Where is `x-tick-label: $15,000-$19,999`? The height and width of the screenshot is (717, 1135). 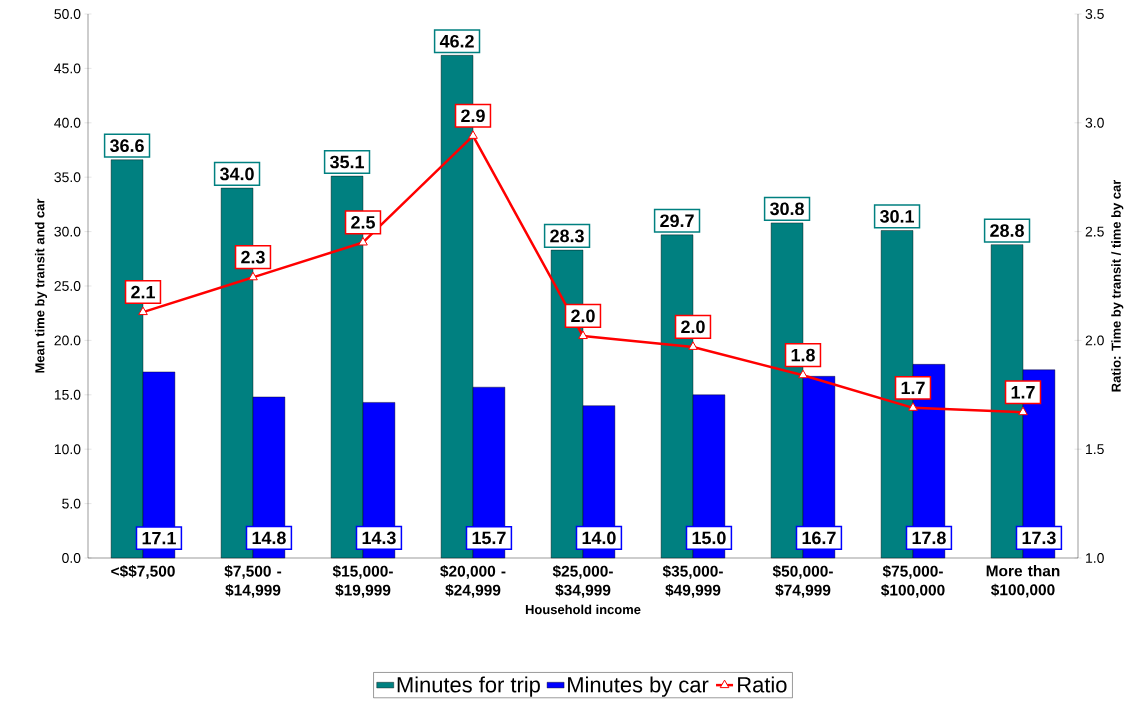 x-tick-label: $15,000-$19,999 is located at coordinates (362, 581).